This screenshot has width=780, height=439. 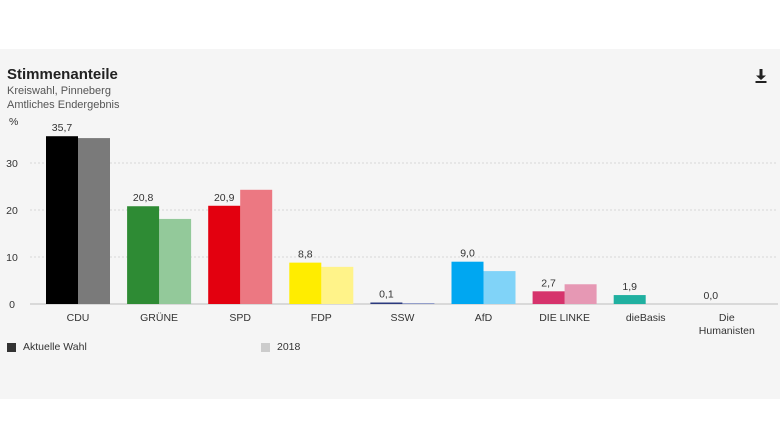 I want to click on bar-value-label: 0,0, so click(x=710, y=296).